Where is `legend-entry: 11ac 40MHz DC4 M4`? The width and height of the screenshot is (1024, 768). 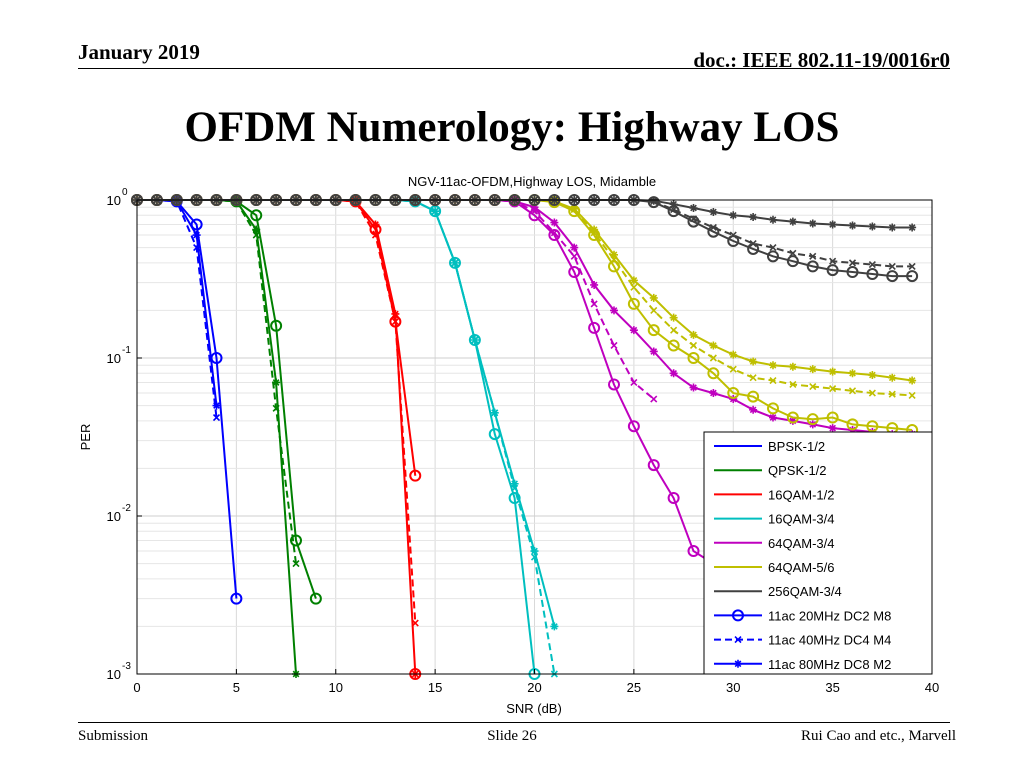 legend-entry: 11ac 40MHz DC4 M4 is located at coordinates (802, 640).